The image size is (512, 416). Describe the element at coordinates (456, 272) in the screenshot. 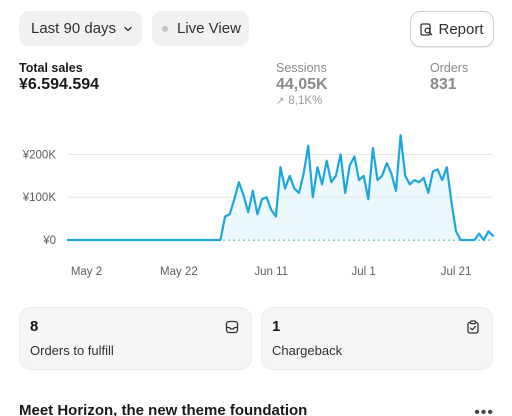

I see `x-tick-label: Jul 21` at that location.